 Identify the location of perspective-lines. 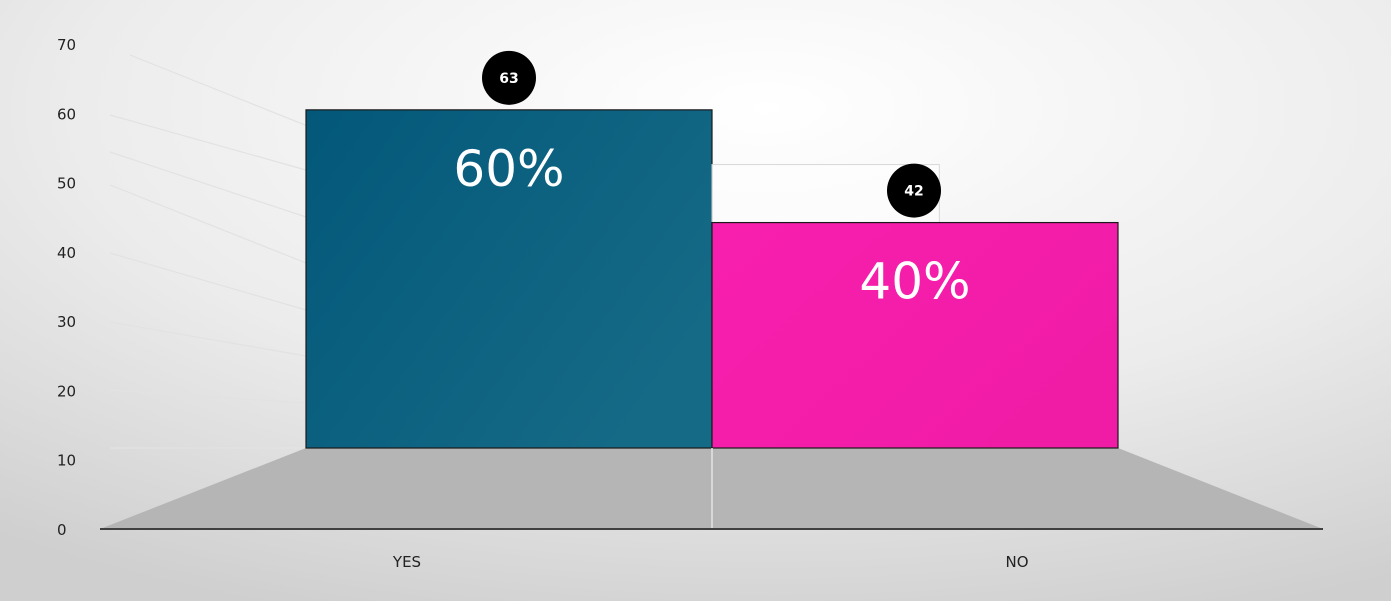
(247, 251).